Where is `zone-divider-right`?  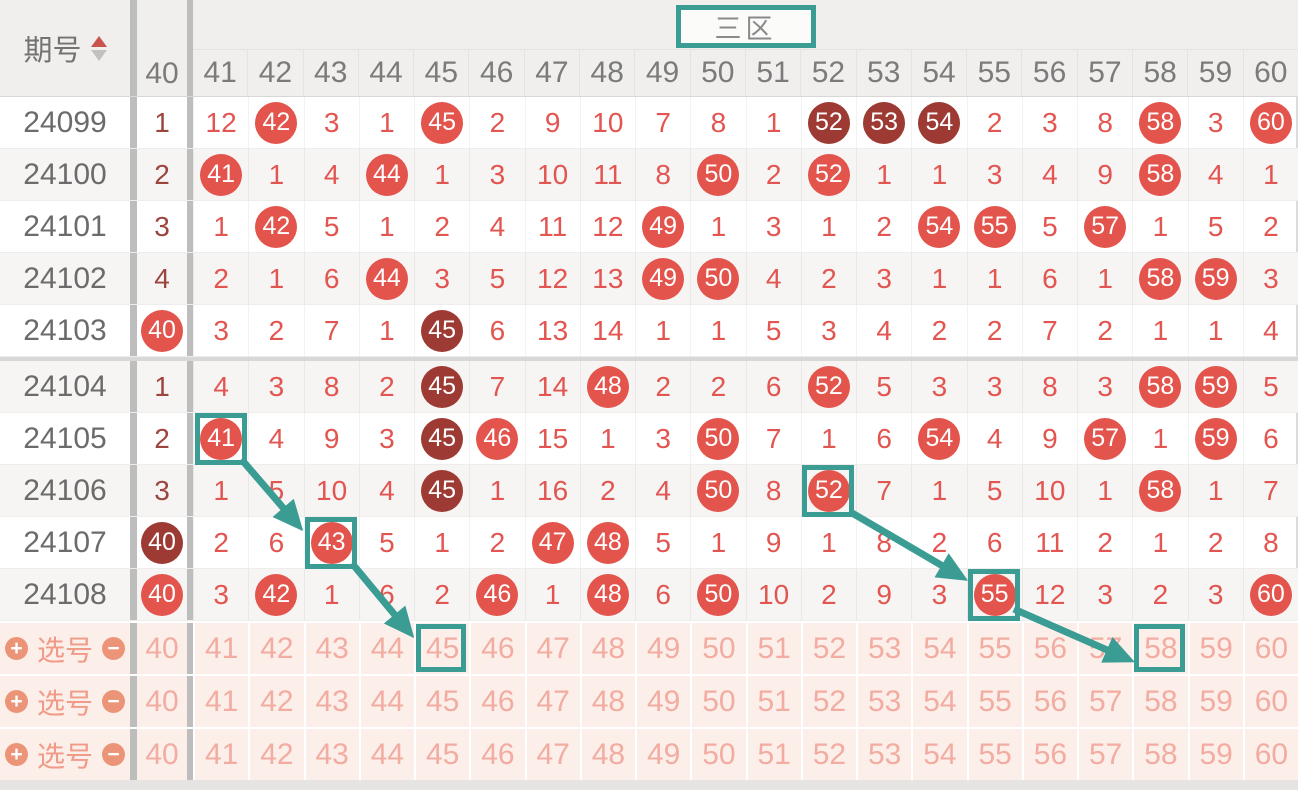
zone-divider-right is located at coordinates (190, 648).